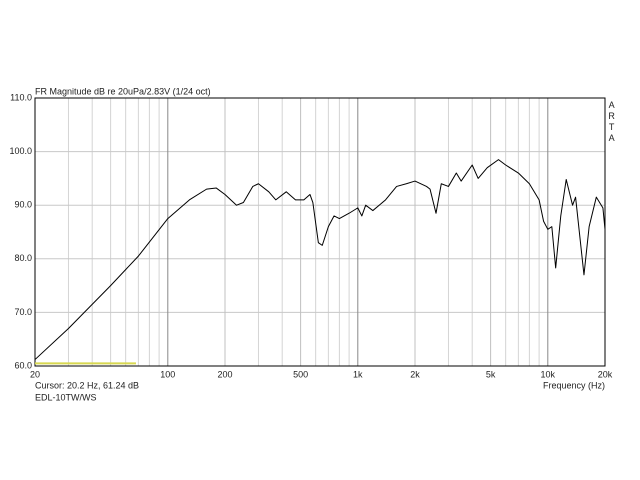 The image size is (640, 480). What do you see at coordinates (23, 205) in the screenshot?
I see `y-tick-label: 90.0` at bounding box center [23, 205].